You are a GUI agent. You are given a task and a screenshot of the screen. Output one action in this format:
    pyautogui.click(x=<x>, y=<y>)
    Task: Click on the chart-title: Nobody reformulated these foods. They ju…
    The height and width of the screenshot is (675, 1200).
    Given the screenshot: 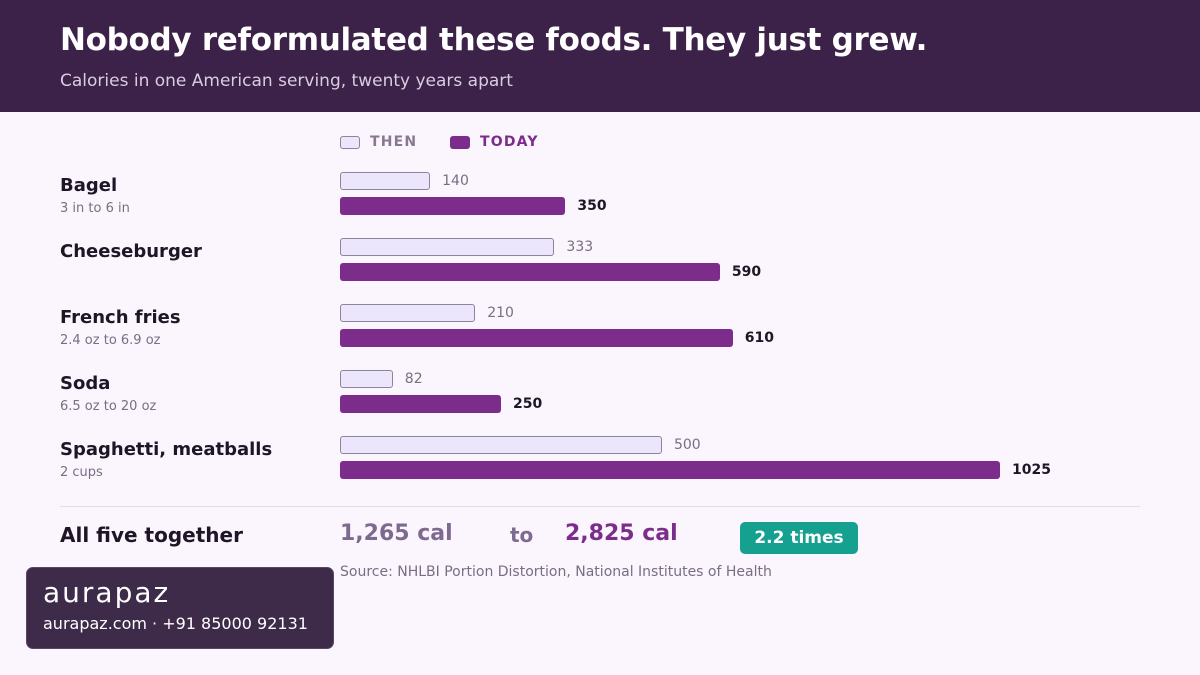 What is the action you would take?
    pyautogui.click(x=494, y=40)
    